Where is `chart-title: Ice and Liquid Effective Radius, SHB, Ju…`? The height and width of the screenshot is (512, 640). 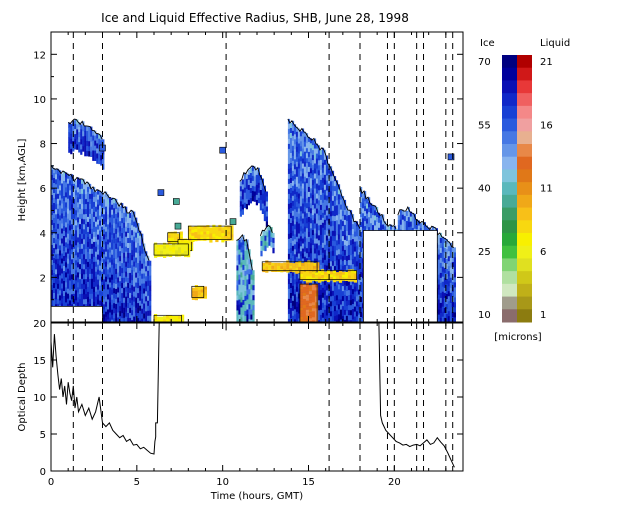 chart-title: Ice and Liquid Effective Radius, SHB, Ju… is located at coordinates (255, 18).